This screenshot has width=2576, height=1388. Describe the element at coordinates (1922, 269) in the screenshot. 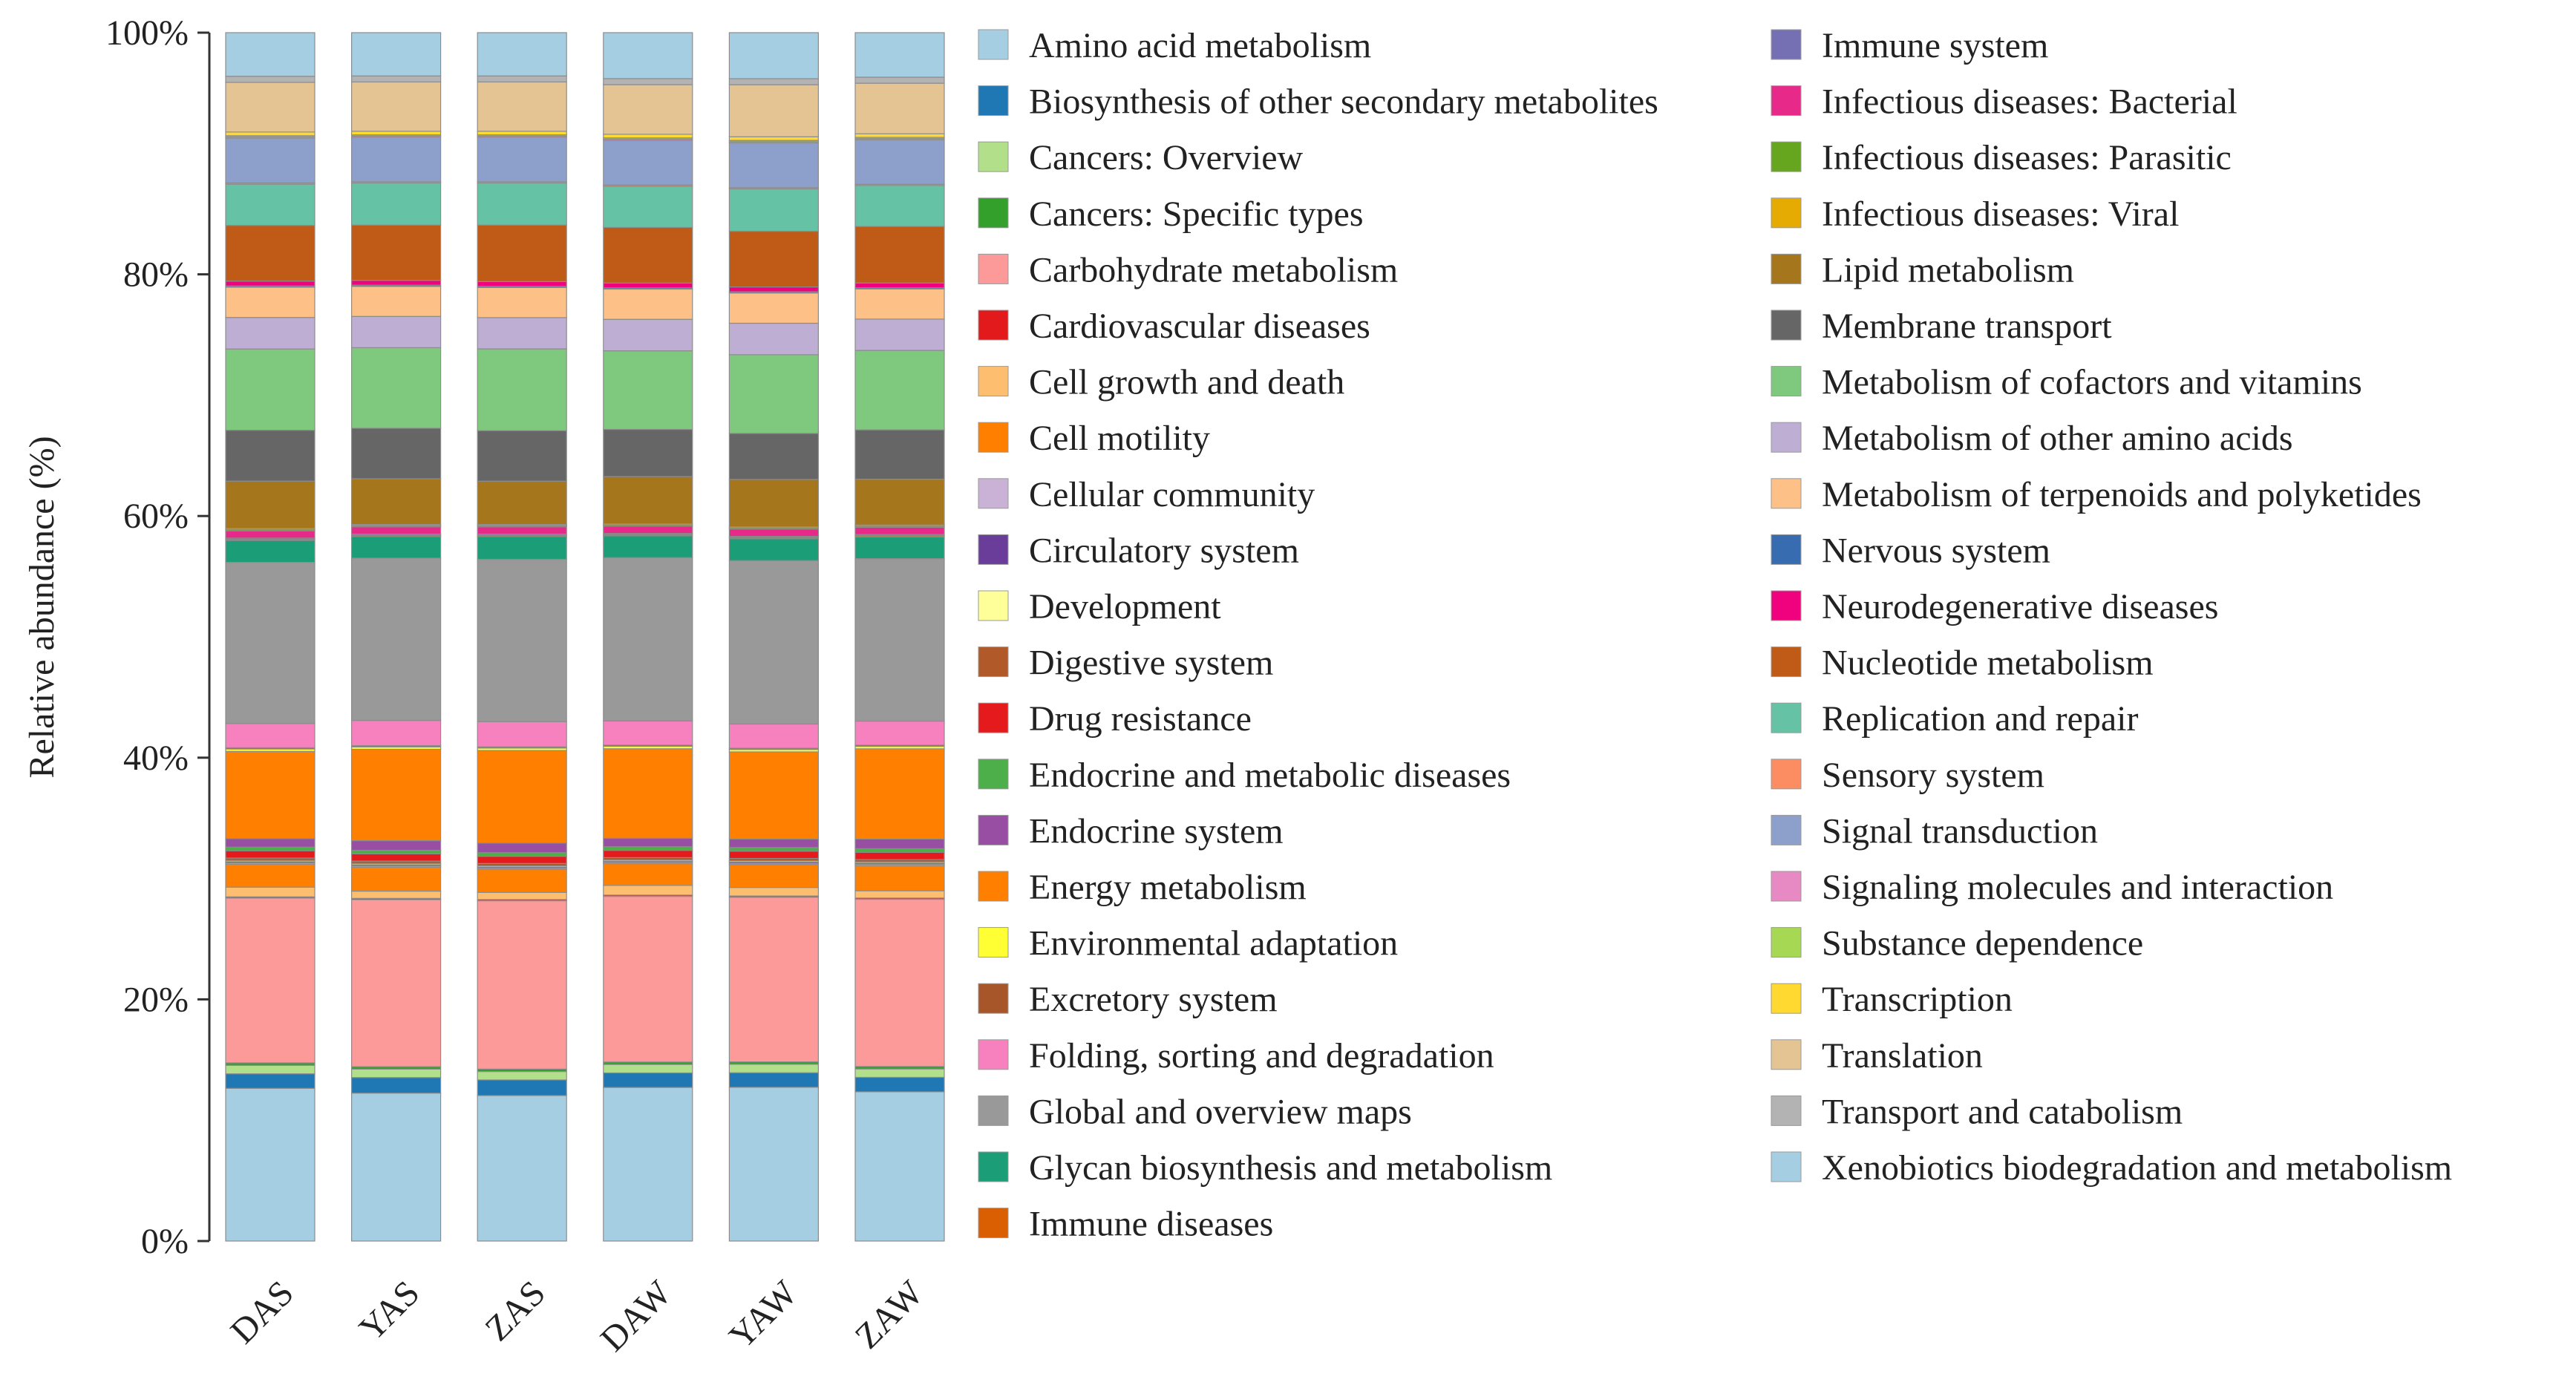

I see `legend-item-lipid-metabolism: Lipid metabolism` at that location.